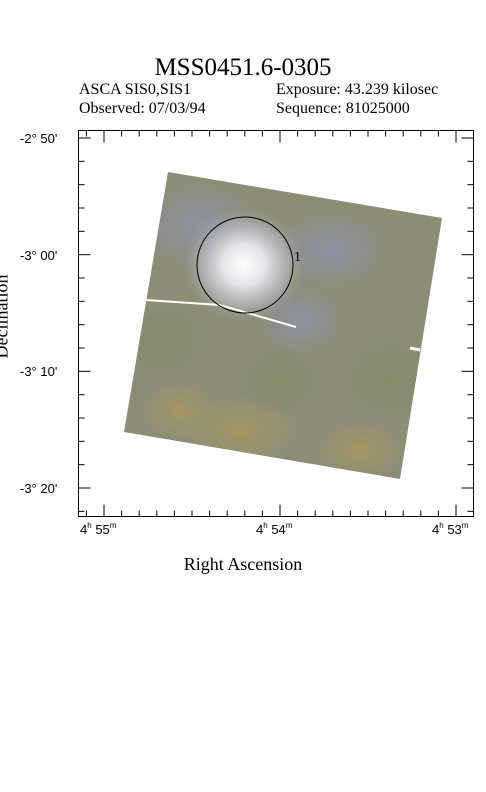  Describe the element at coordinates (243, 564) in the screenshot. I see `x-axis-label: Right Ascension` at that location.